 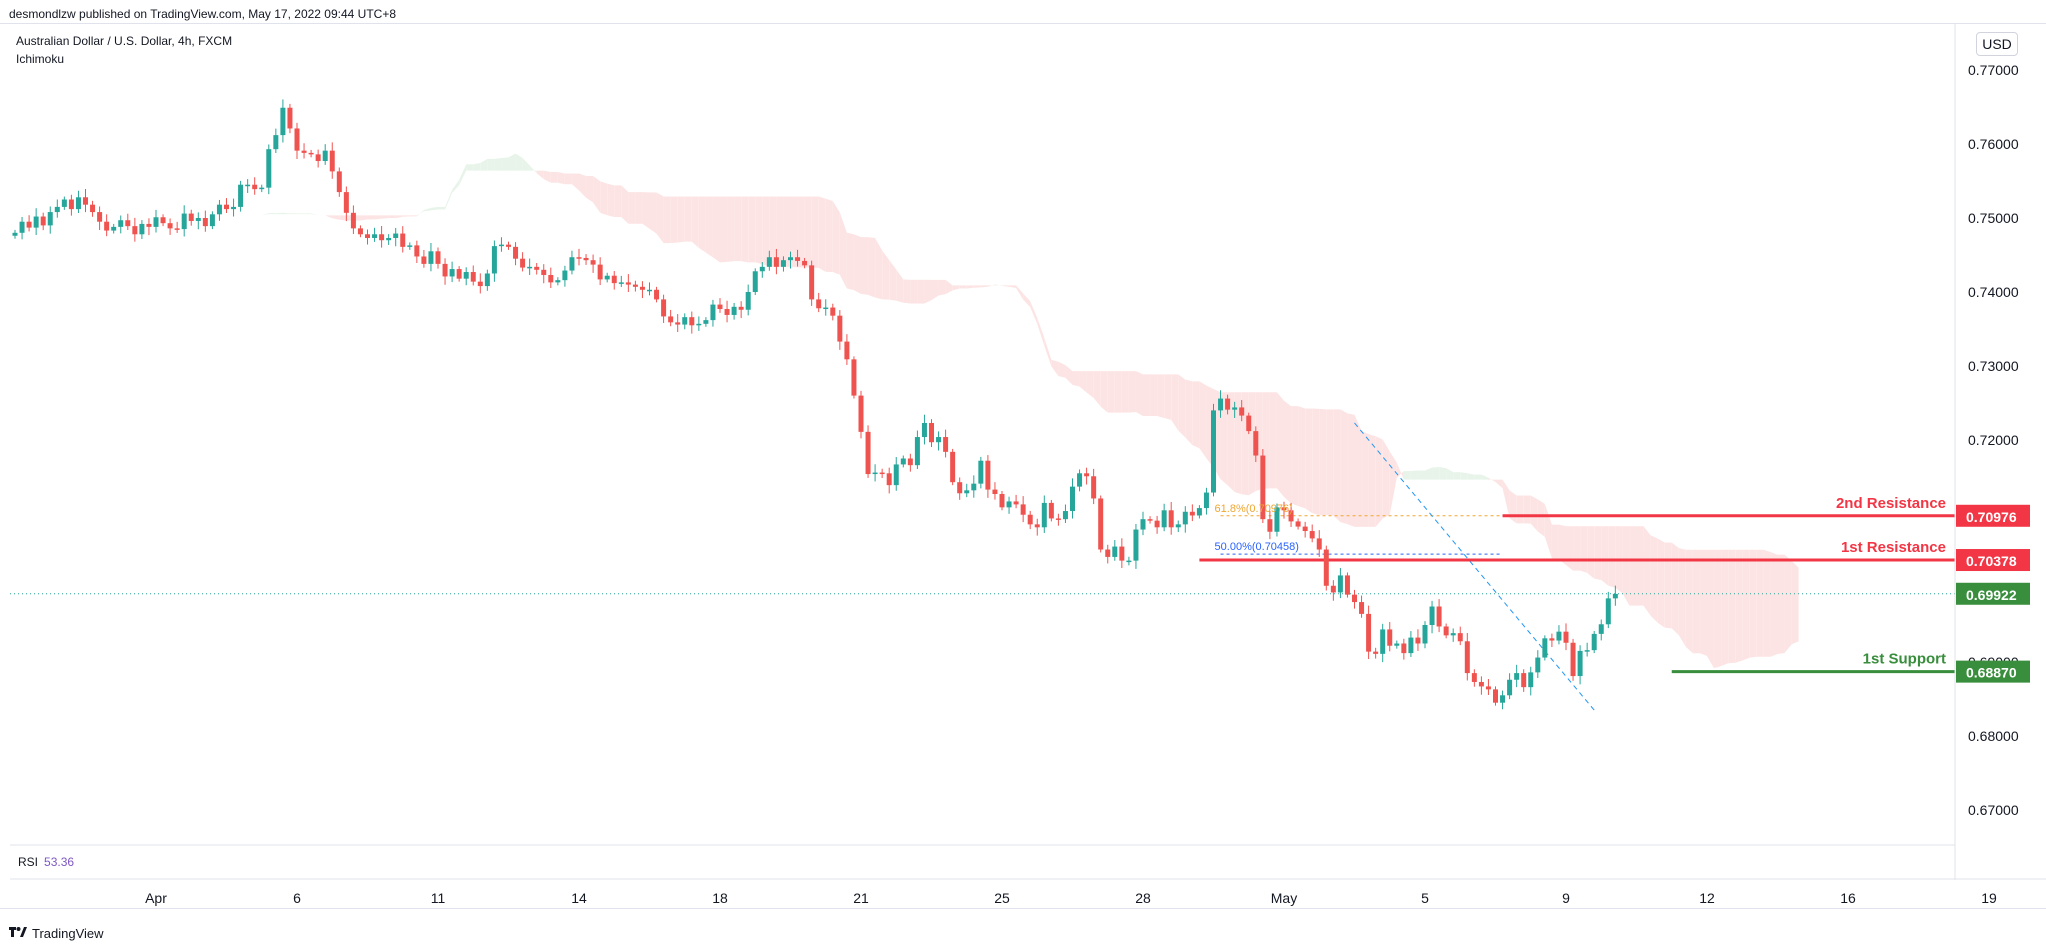 What do you see at coordinates (1474, 566) in the screenshot?
I see `fib-trend-line` at bounding box center [1474, 566].